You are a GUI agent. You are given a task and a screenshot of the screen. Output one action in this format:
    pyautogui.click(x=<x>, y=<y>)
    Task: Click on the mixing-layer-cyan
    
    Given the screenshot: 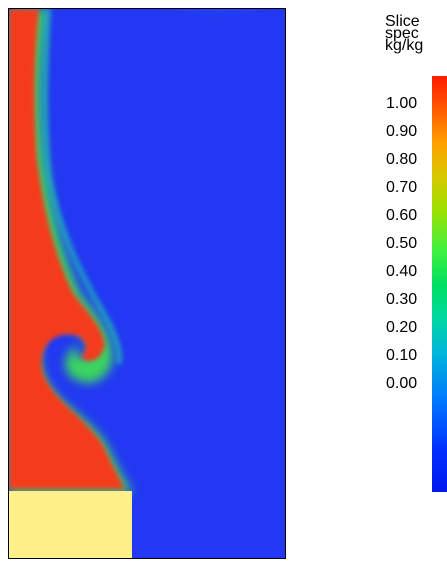 What is the action you would take?
    pyautogui.click(x=82, y=187)
    